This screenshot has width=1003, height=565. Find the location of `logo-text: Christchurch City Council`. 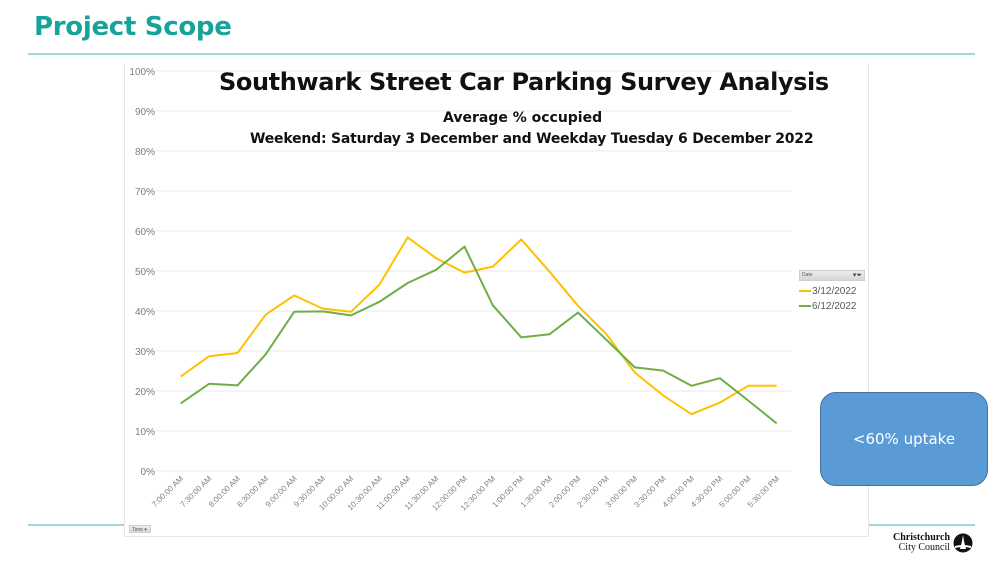

logo-text: Christchurch City Council is located at coordinates (921, 543).